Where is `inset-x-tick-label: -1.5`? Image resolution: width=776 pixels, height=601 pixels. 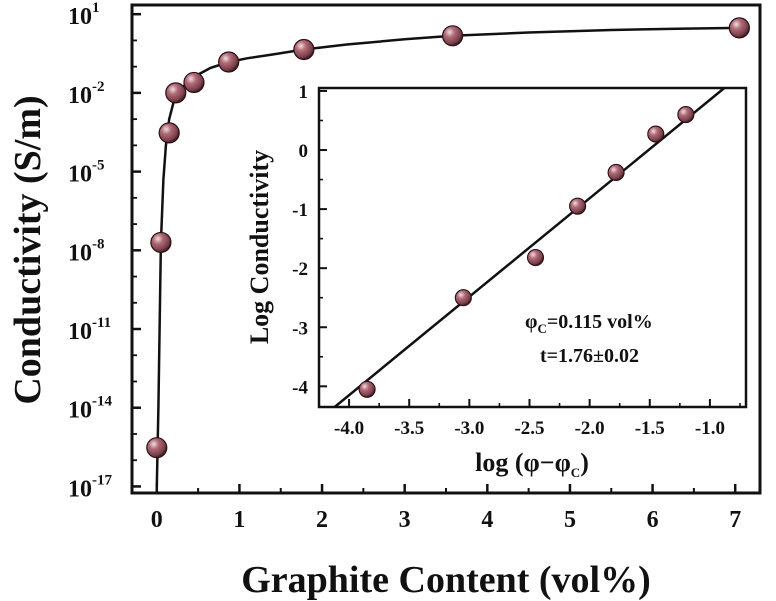
inset-x-tick-label: -1.5 is located at coordinates (650, 428).